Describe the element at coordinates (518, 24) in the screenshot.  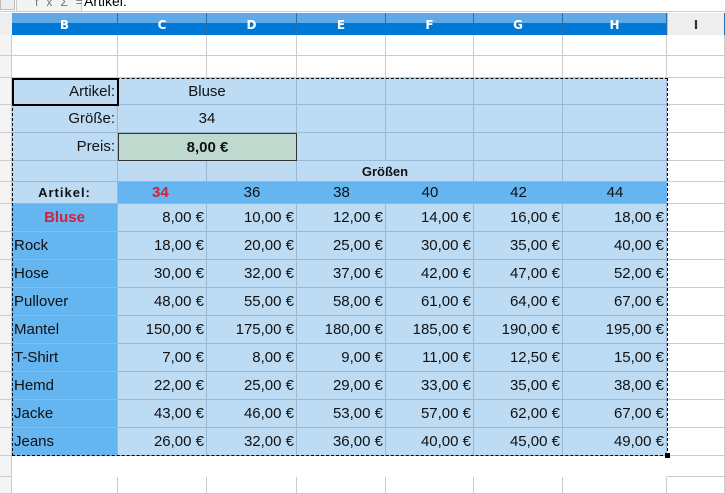
I see `column-header-G: G` at that location.